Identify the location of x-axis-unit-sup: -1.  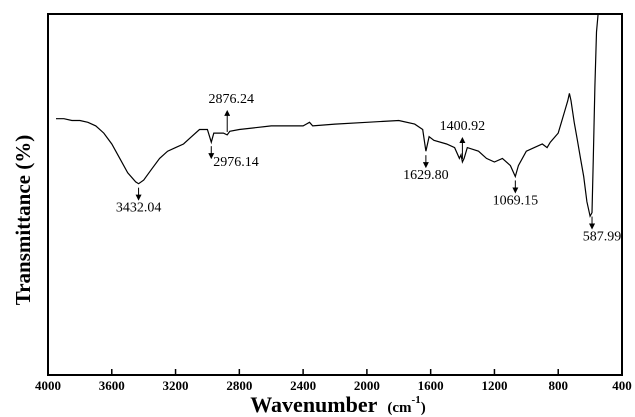
(416, 400).